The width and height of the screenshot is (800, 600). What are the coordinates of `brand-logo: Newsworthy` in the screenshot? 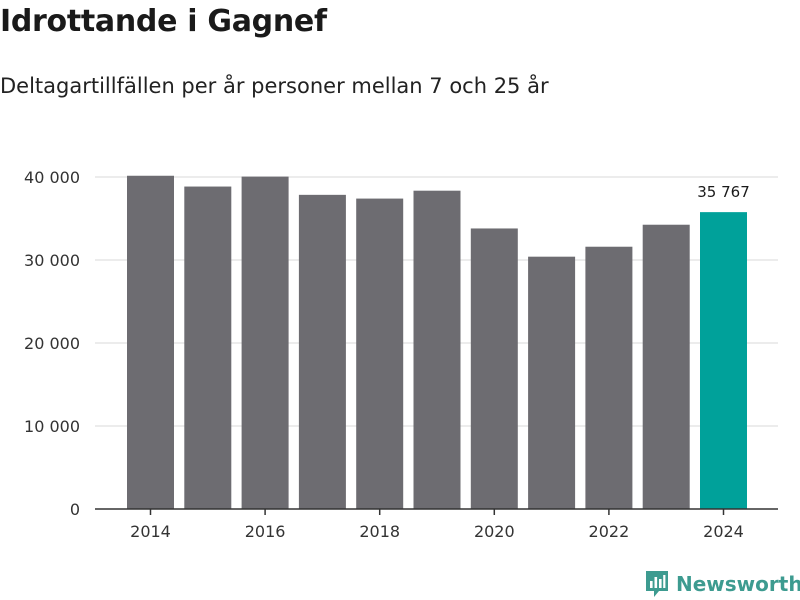 It's located at (722, 584).